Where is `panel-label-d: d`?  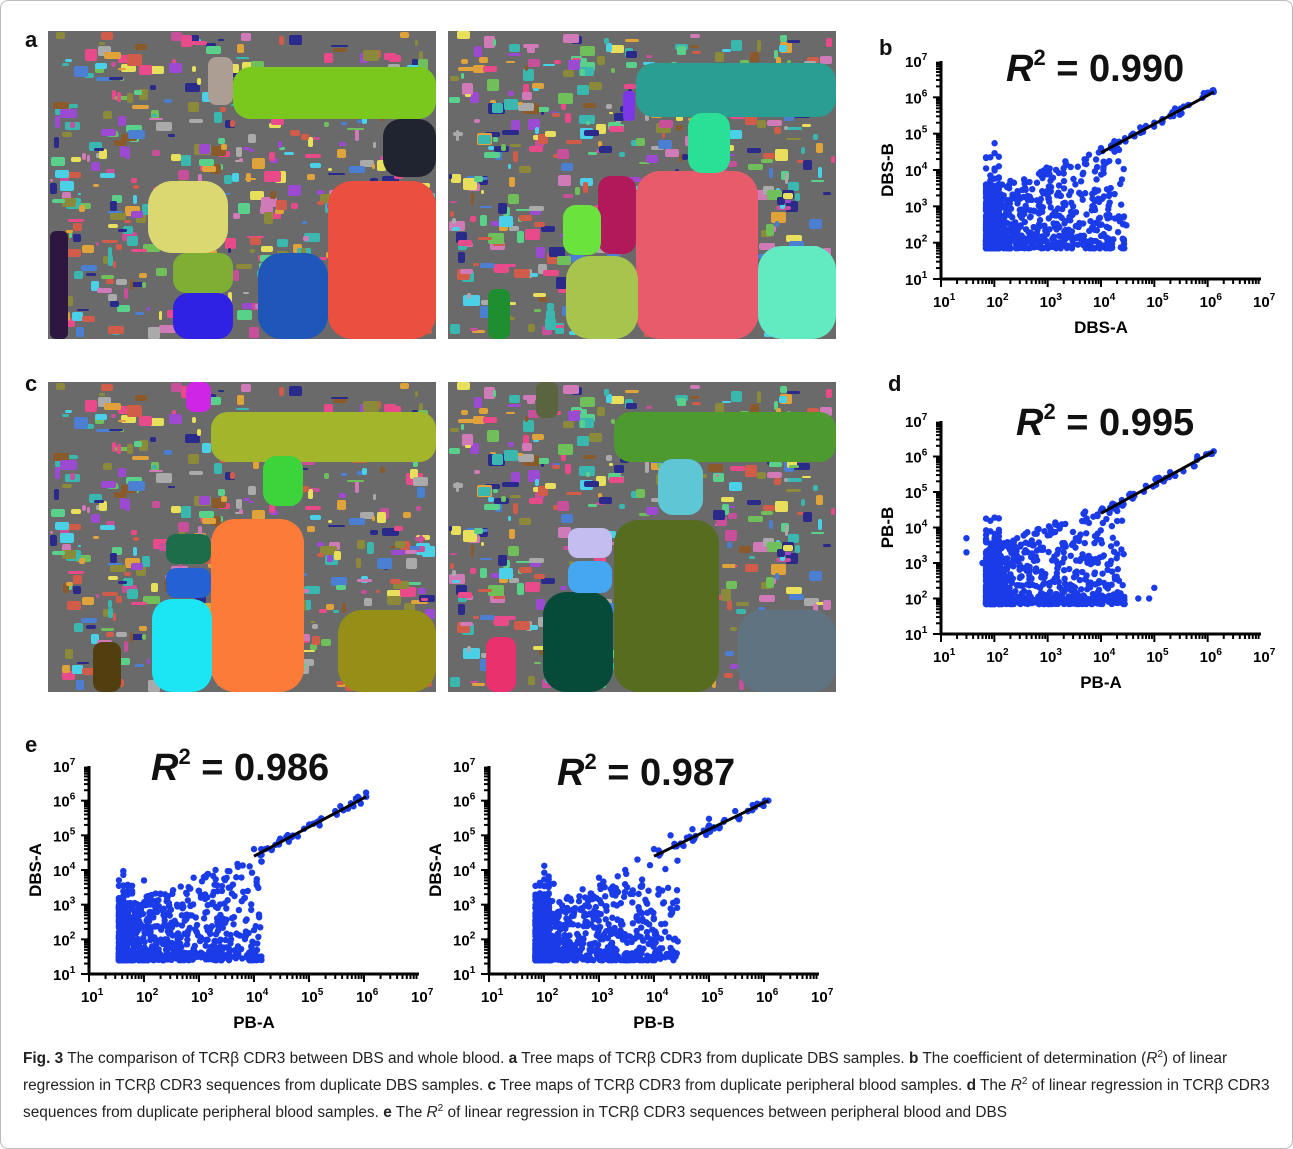 panel-label-d: d is located at coordinates (895, 383).